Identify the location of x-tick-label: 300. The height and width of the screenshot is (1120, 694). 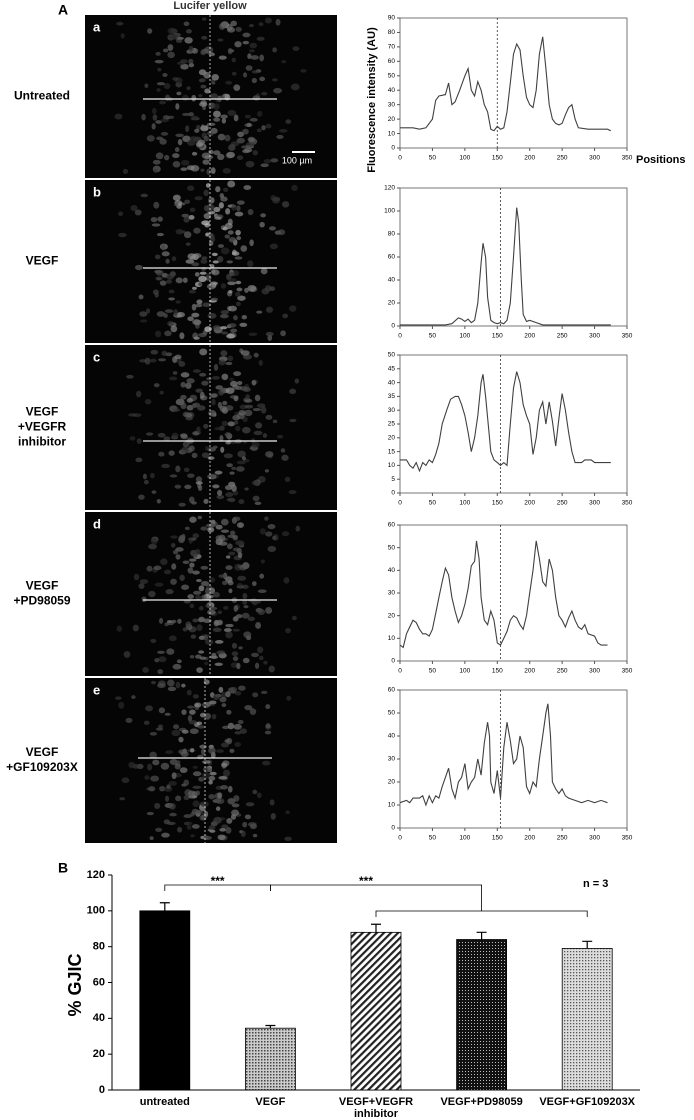
(594, 838).